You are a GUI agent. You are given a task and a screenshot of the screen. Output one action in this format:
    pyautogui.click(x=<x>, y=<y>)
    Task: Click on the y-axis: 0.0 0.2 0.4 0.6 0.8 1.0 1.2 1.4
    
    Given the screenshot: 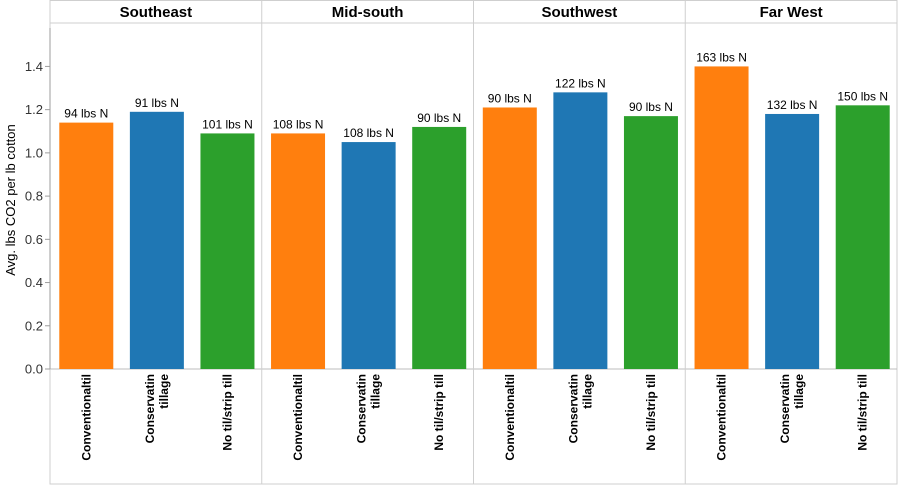 What is the action you would take?
    pyautogui.click(x=38, y=202)
    